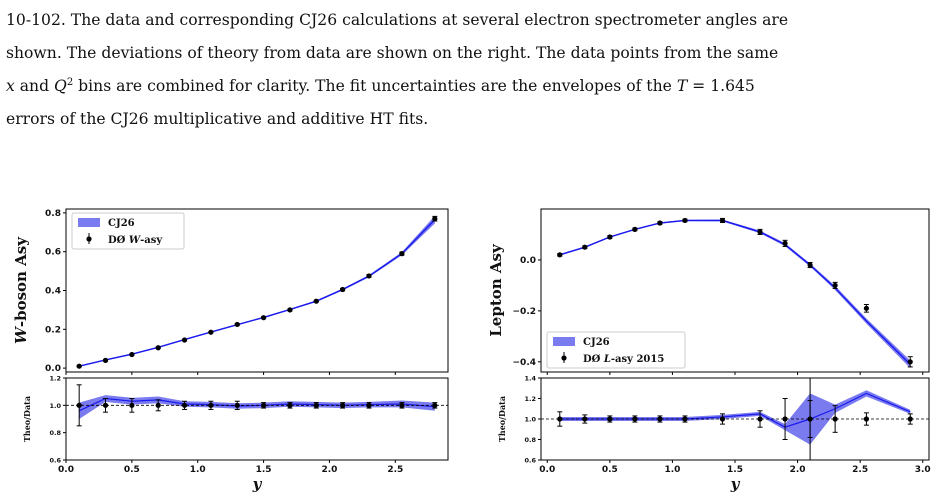  I want to click on y-tick-label: 0.4, so click(53, 292).